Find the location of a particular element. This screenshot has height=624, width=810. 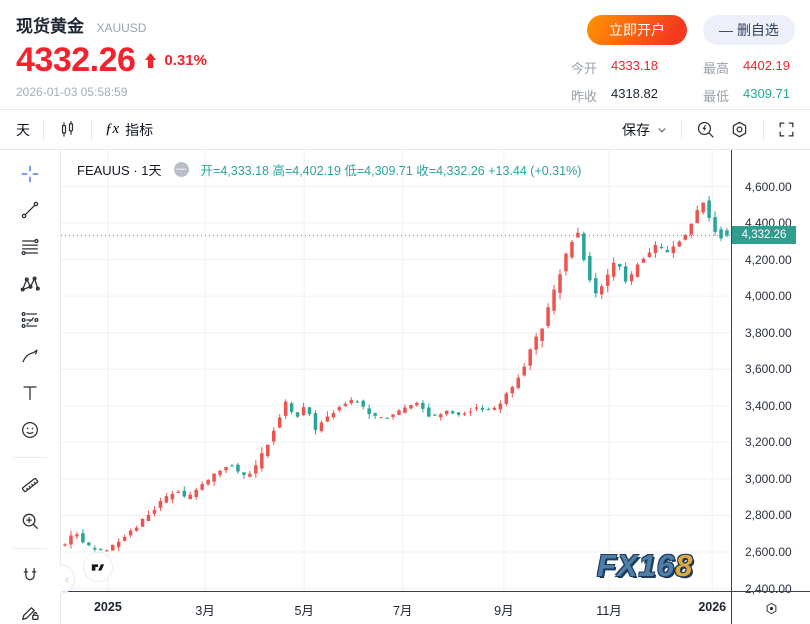

zoom-in-tool-button is located at coordinates (30, 521).